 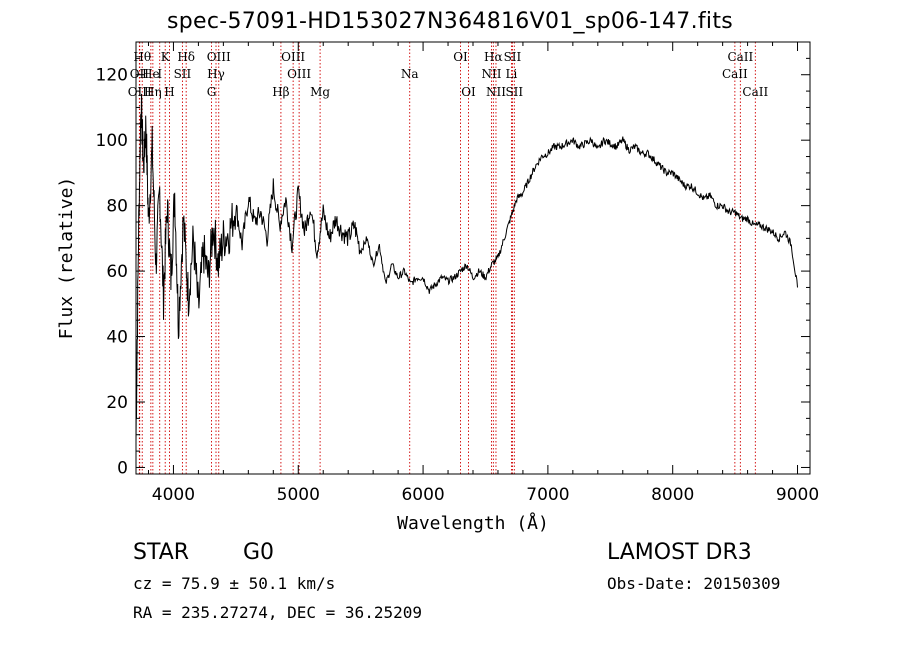 I want to click on observation-date: Obs-Date: 20150309, so click(x=694, y=583).